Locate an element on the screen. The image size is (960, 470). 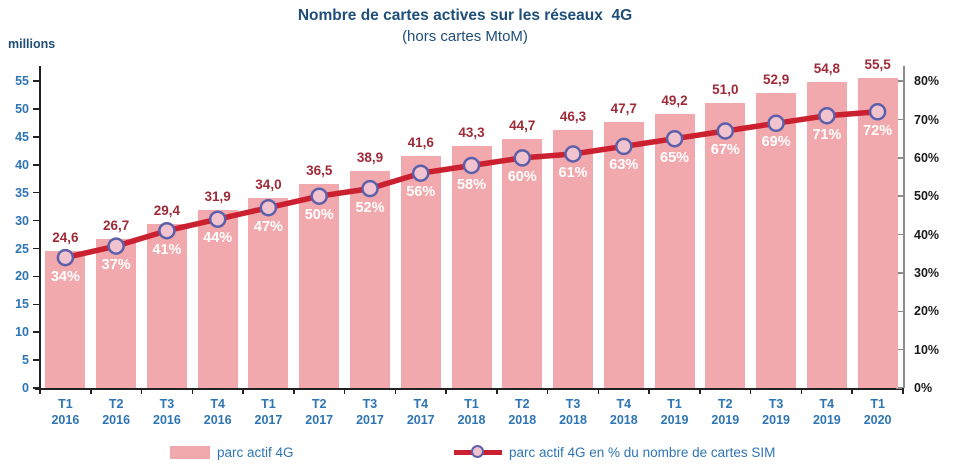
x-axis-category-label: T1 2019 is located at coordinates (675, 412).